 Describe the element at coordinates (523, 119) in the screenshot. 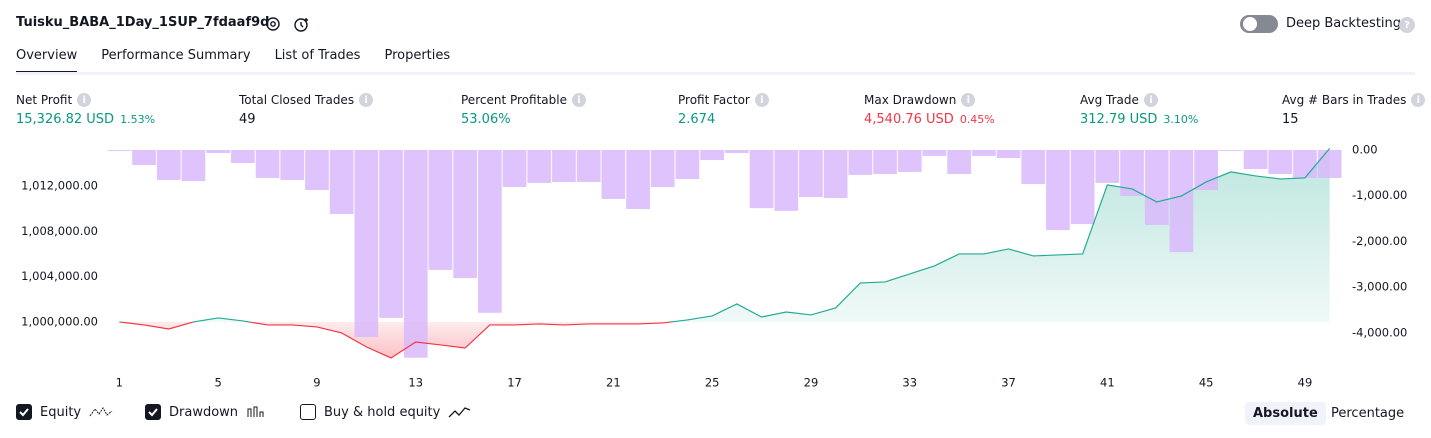

I see `metric-value-row: 53.06%` at that location.